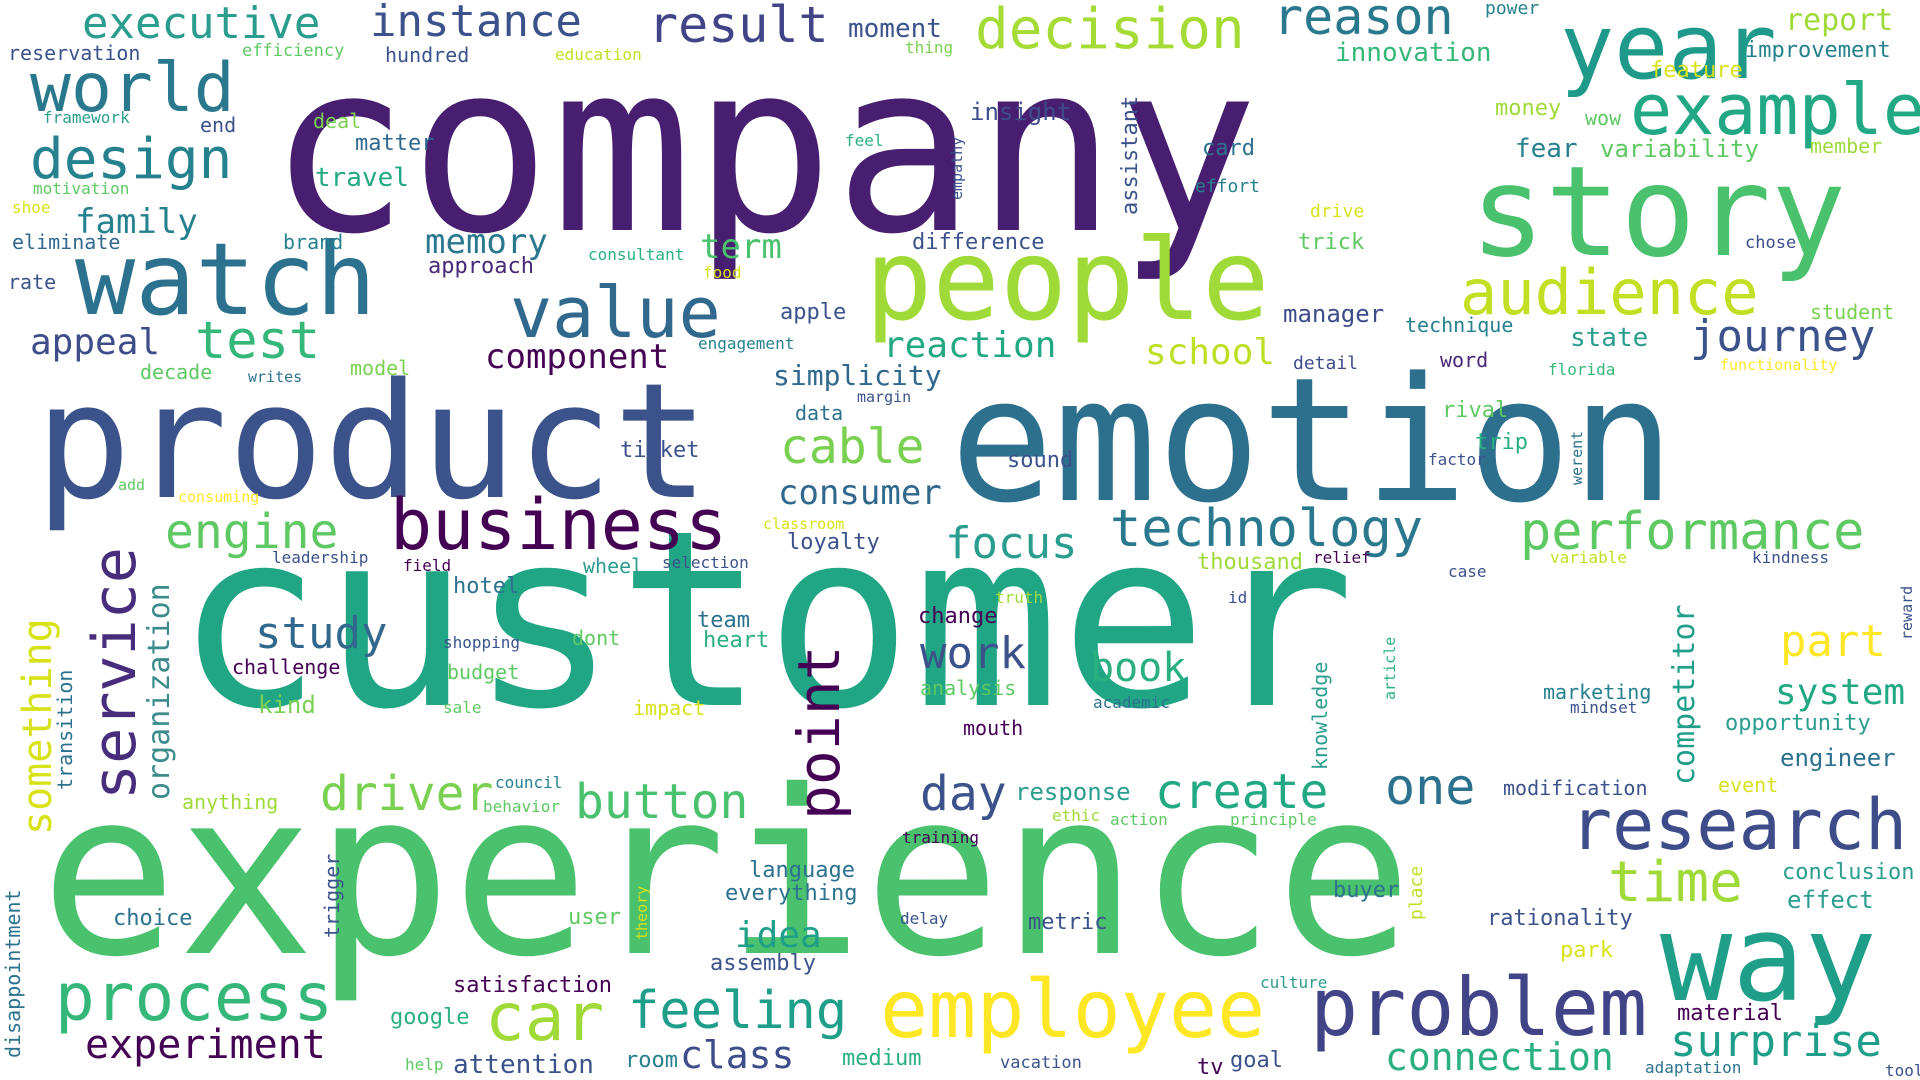  Describe the element at coordinates (1586, 950) in the screenshot. I see `word-park: park` at that location.